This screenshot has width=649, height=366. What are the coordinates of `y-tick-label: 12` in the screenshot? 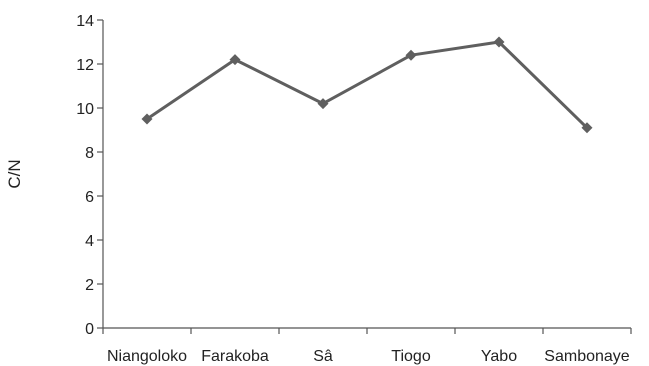 It's located at (85, 65).